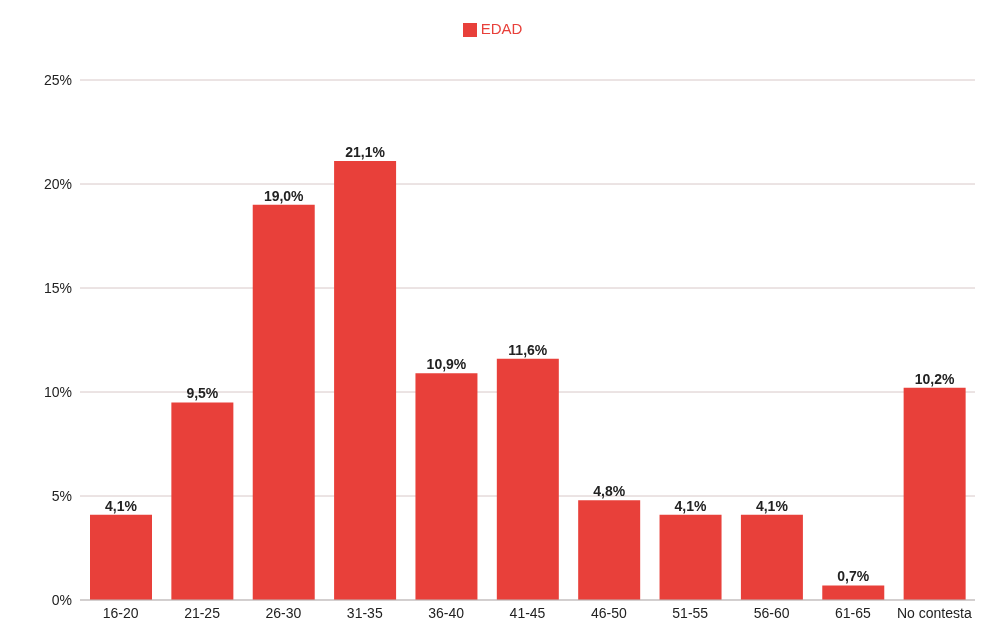 This screenshot has height=635, width=1005. I want to click on x-tick-label: 51-55, so click(690, 612).